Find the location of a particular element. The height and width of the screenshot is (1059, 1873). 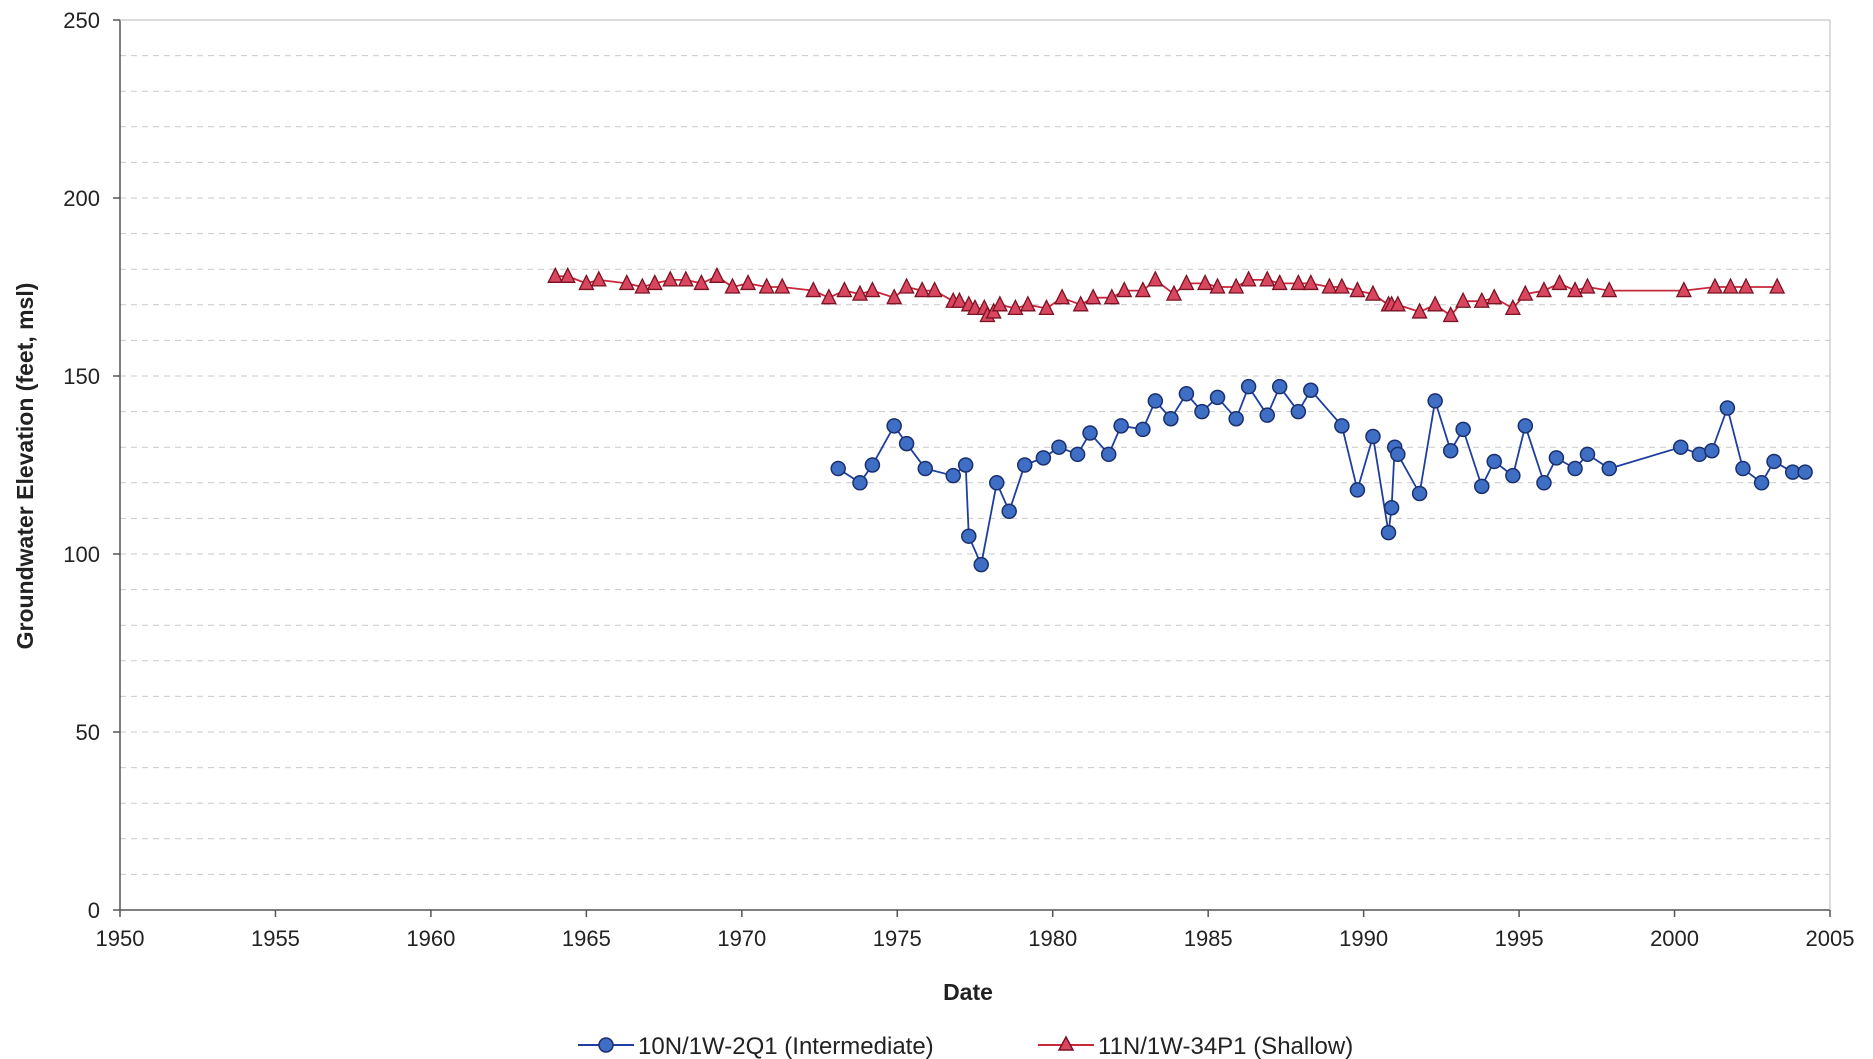

series-intermediate is located at coordinates (1321, 475).